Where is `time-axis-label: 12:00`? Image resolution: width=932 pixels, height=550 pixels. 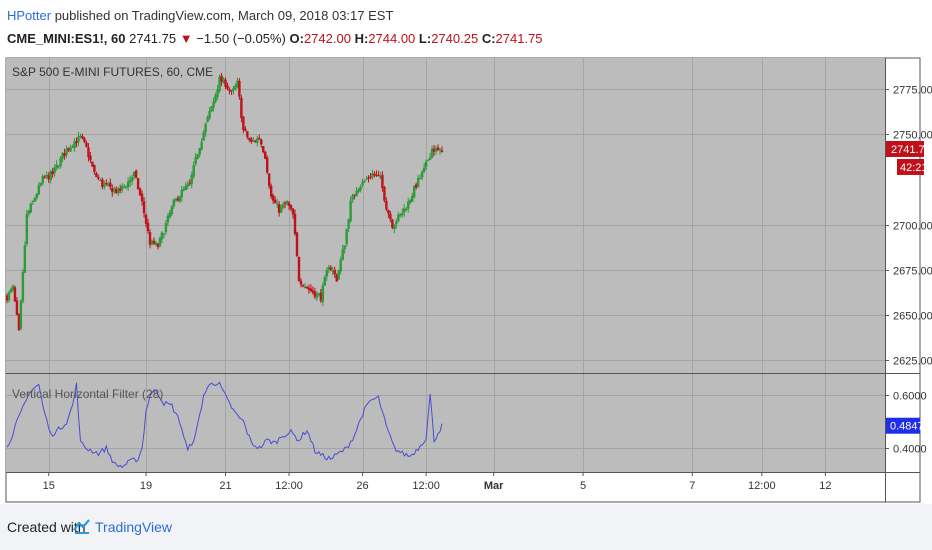 time-axis-label: 12:00 is located at coordinates (289, 486).